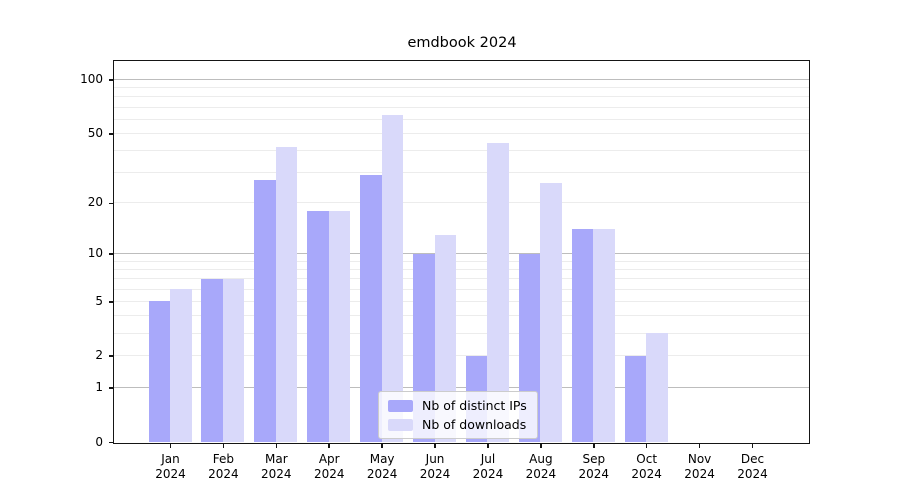  What do you see at coordinates (400, 424) in the screenshot?
I see `legend-swatch-downloads` at bounding box center [400, 424].